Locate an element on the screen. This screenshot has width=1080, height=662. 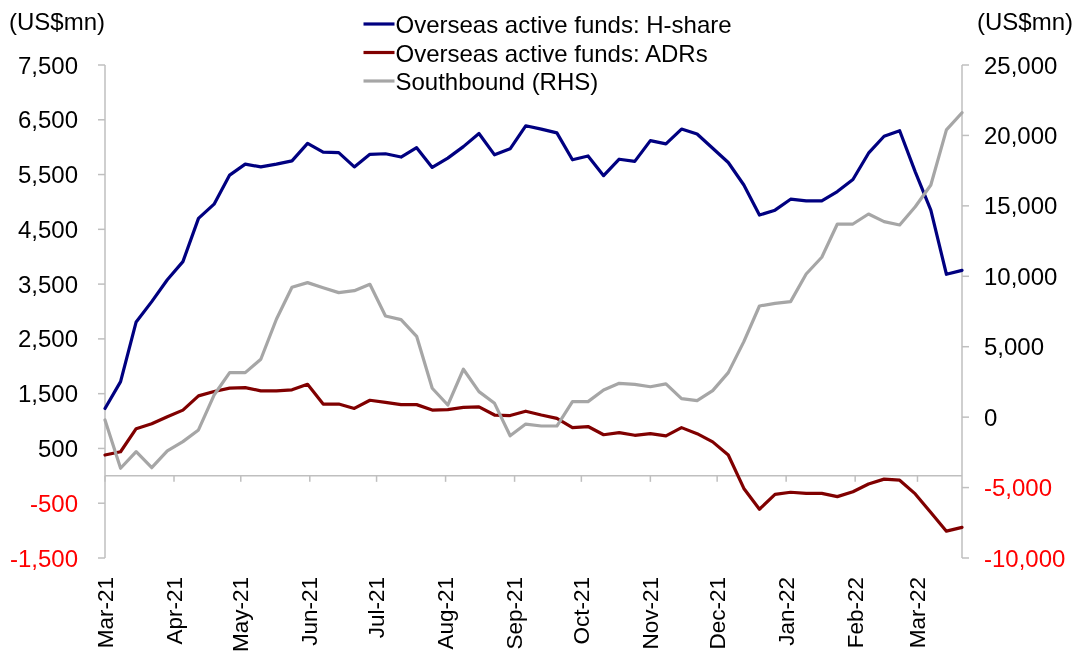
legend-label: Southbound (RHS) is located at coordinates (497, 81).